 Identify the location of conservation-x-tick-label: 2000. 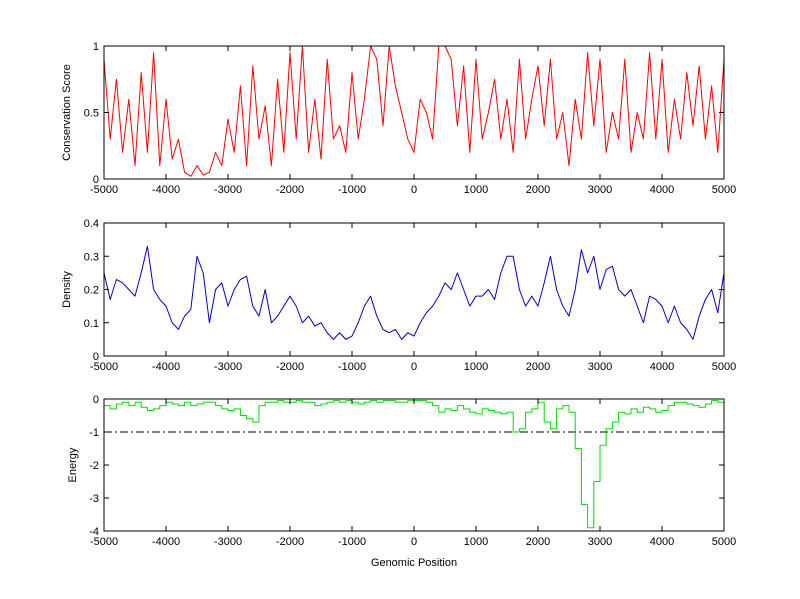
(538, 190).